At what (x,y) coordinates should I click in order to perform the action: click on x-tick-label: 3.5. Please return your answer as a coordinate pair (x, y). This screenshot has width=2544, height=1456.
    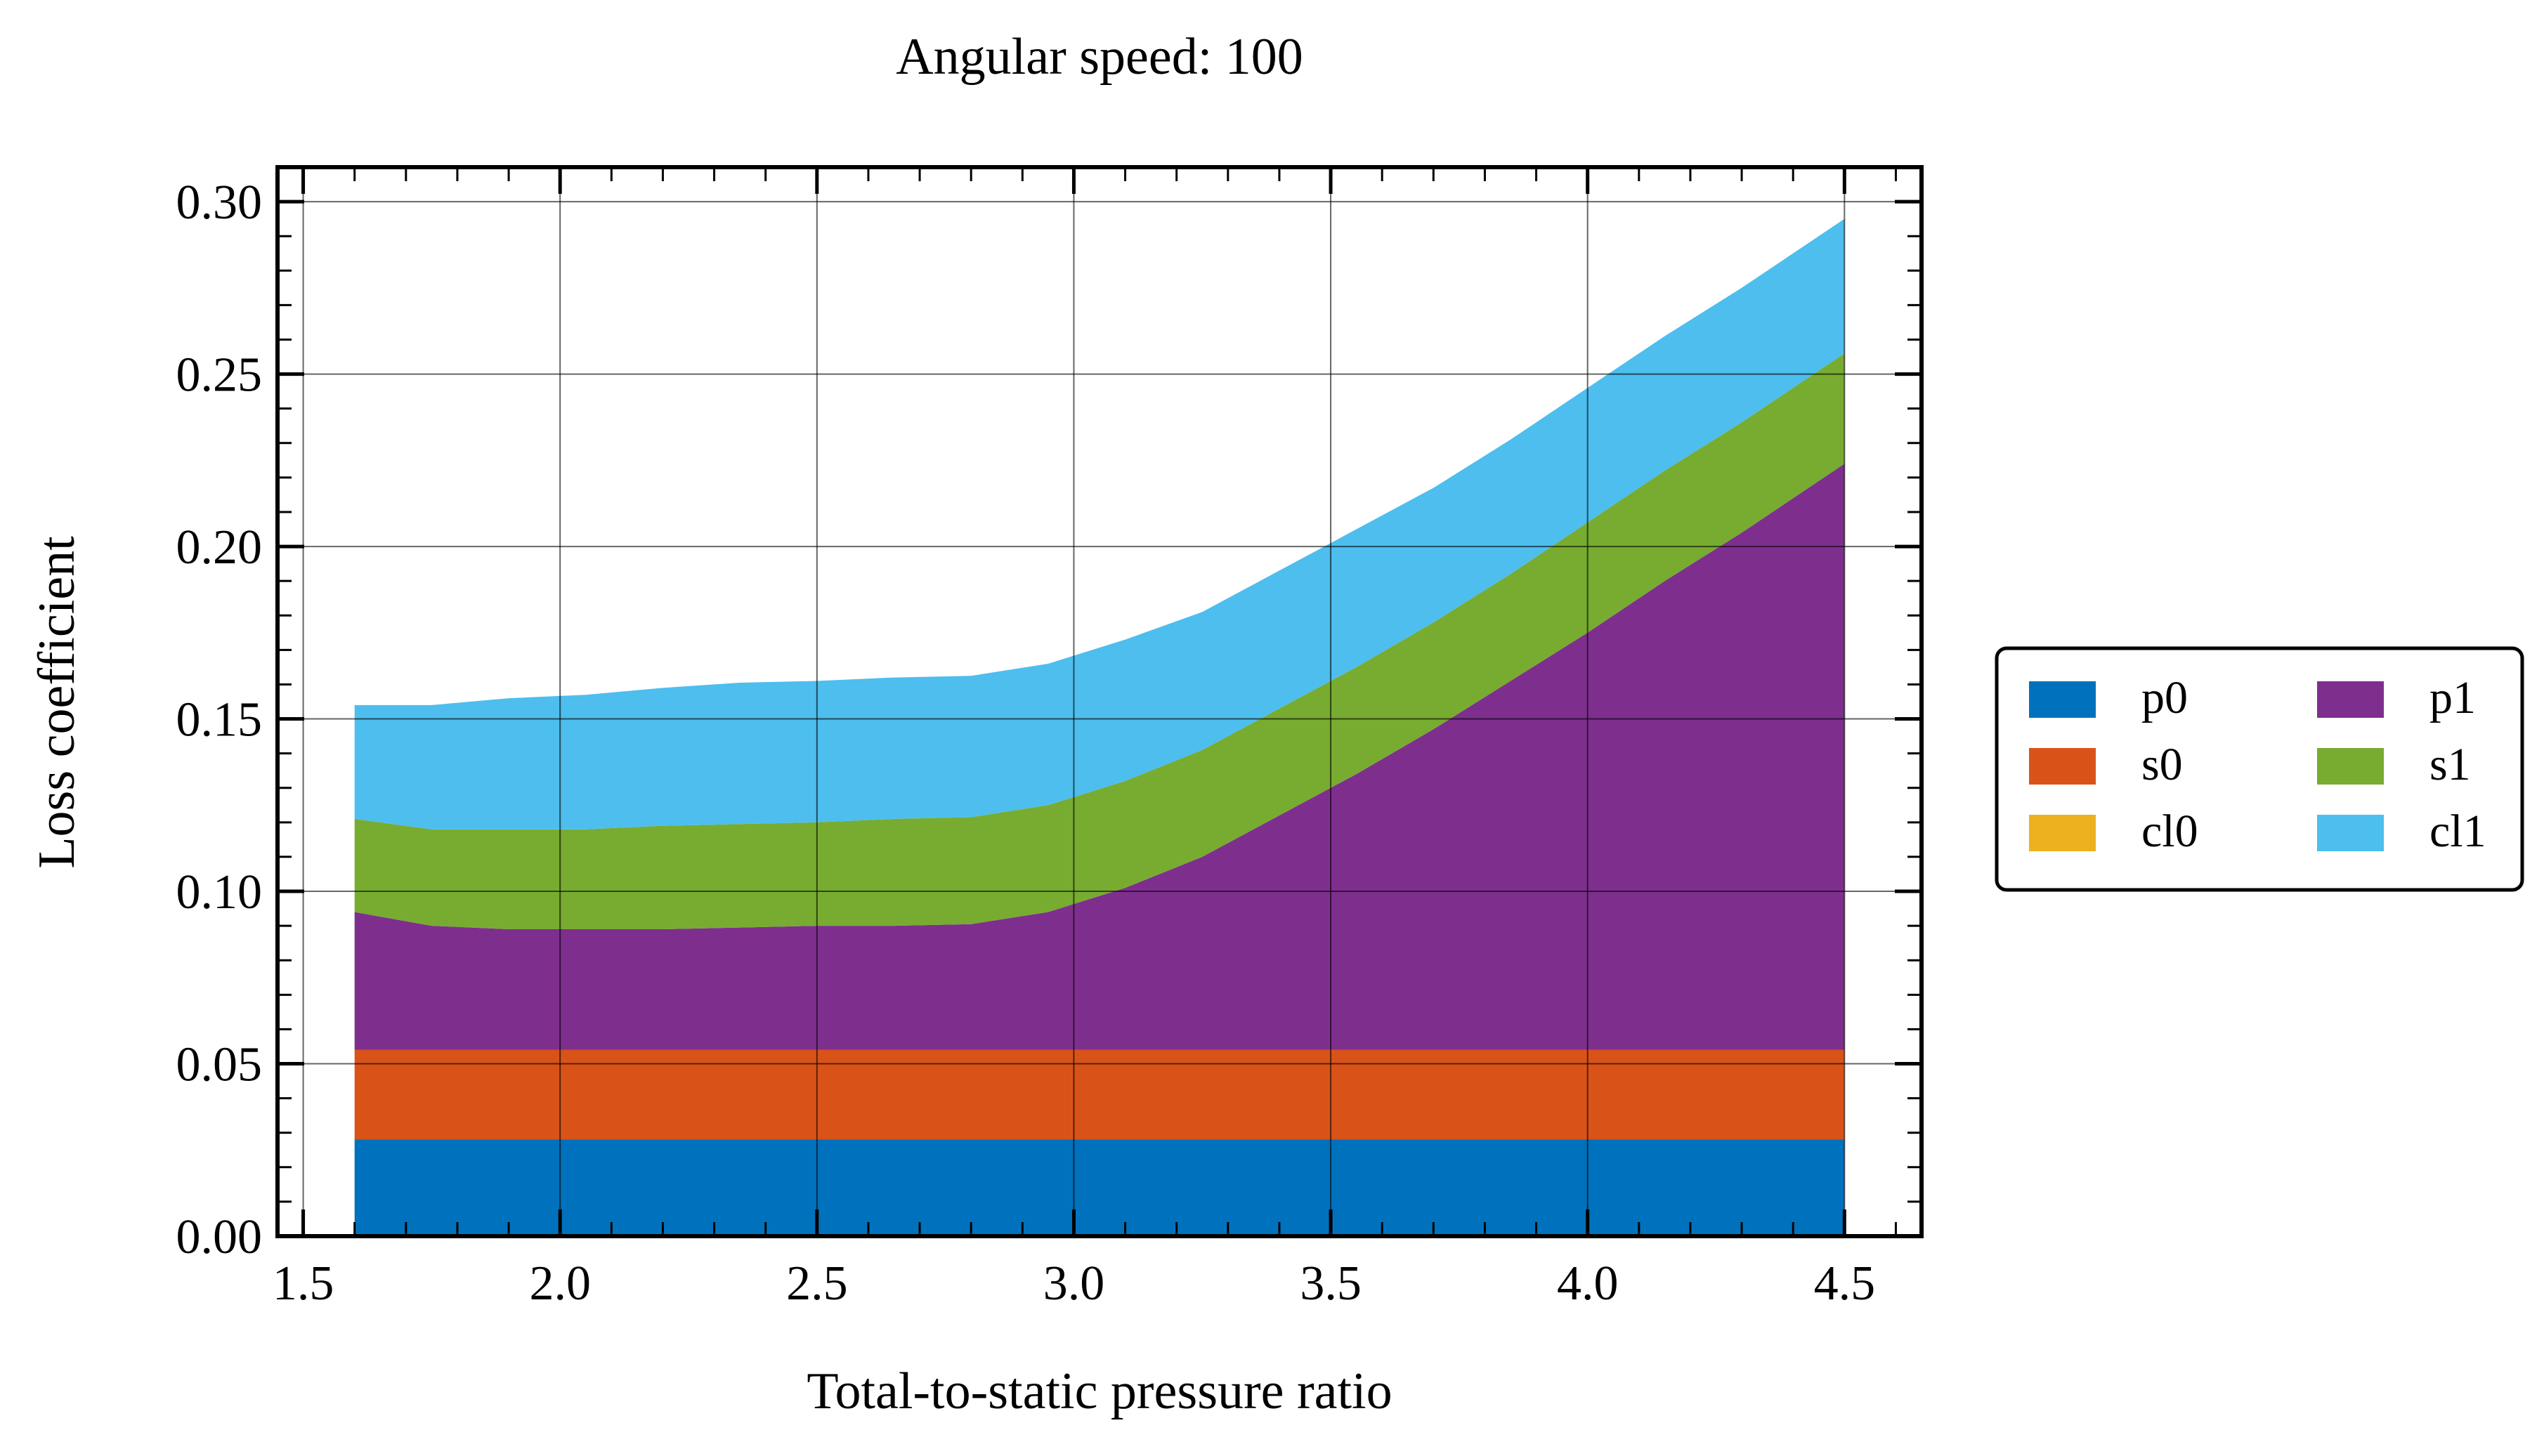
    Looking at the image, I should click on (1331, 1284).